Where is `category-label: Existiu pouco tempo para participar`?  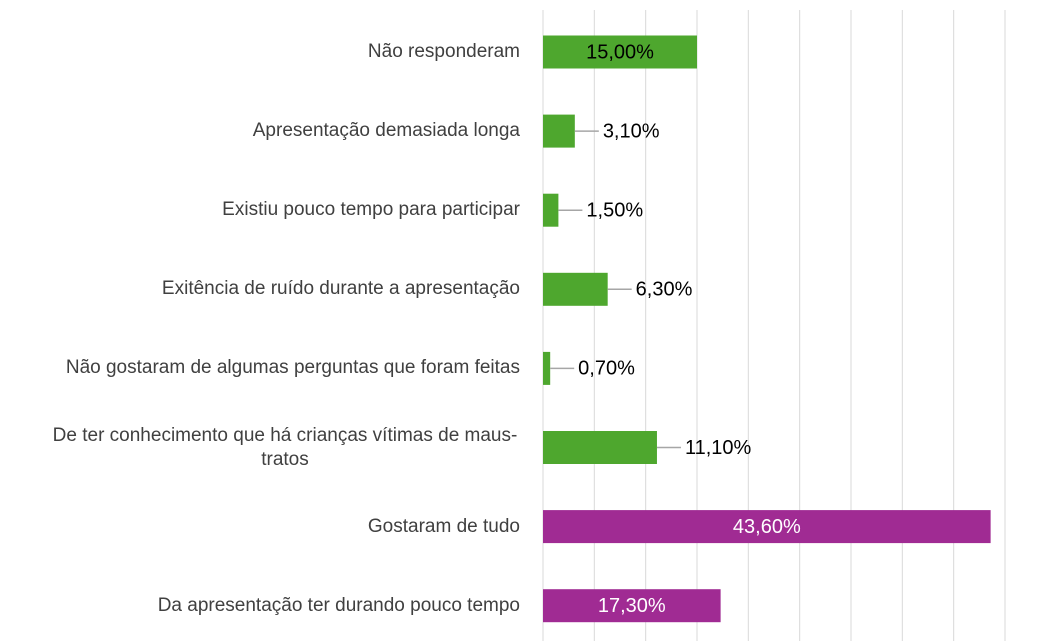
category-label: Existiu pouco tempo para participar is located at coordinates (371, 210).